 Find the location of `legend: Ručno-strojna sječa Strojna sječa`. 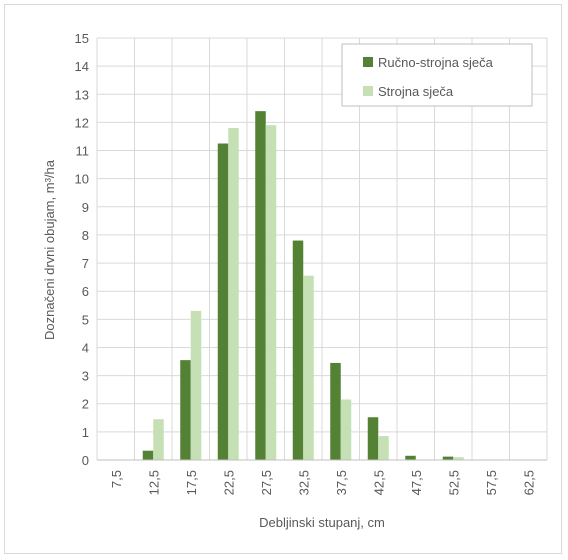

legend: Ručno-strojna sječa Strojna sječa is located at coordinates (437, 75).